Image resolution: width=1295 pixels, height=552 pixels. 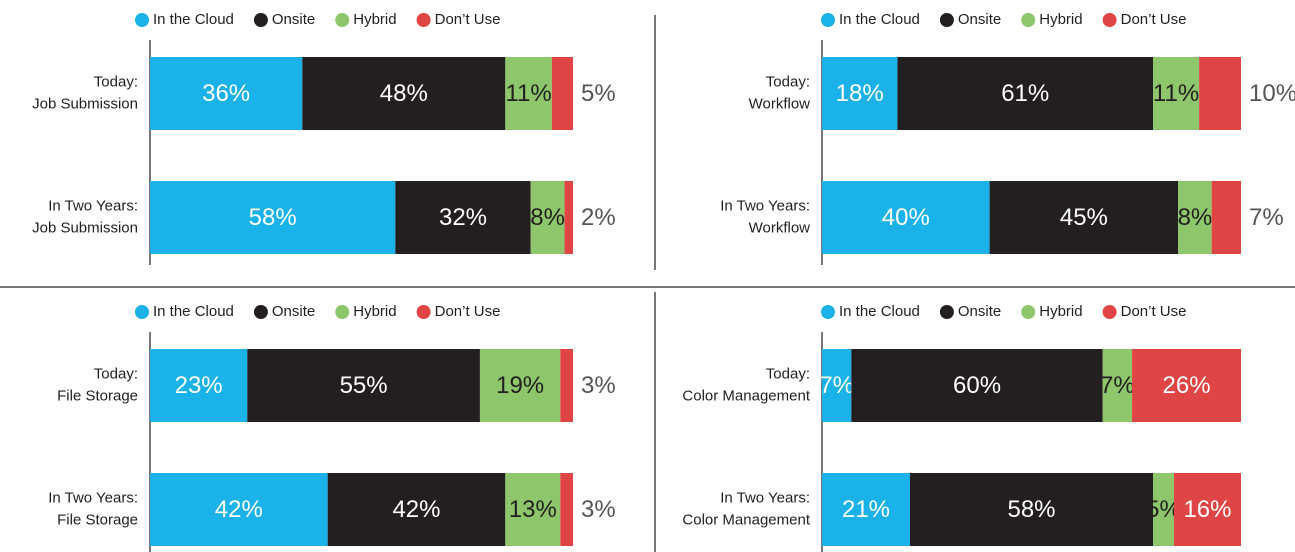 I want to click on value-label: 48%, so click(x=404, y=93).